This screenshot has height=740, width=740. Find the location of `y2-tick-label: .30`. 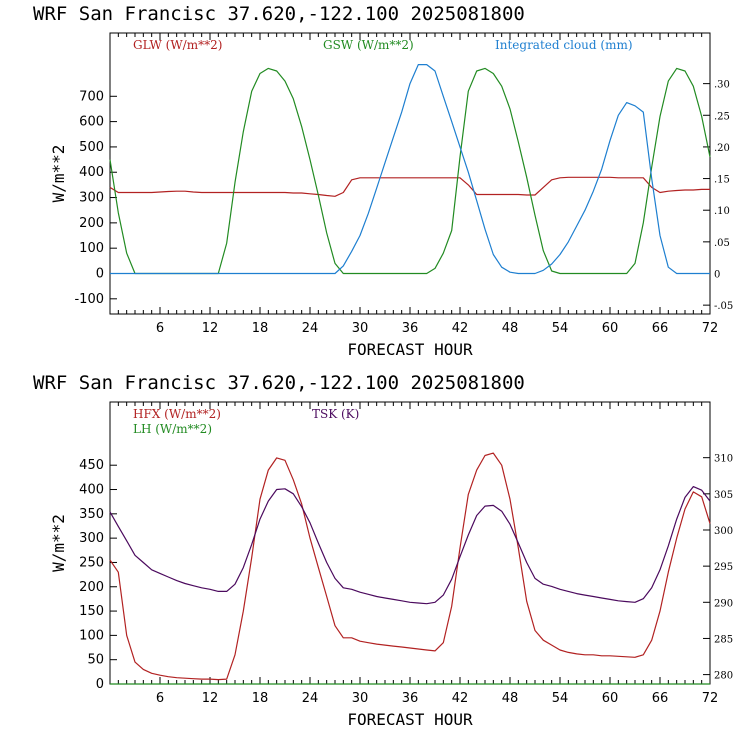

y2-tick-label: .30 is located at coordinates (722, 85).